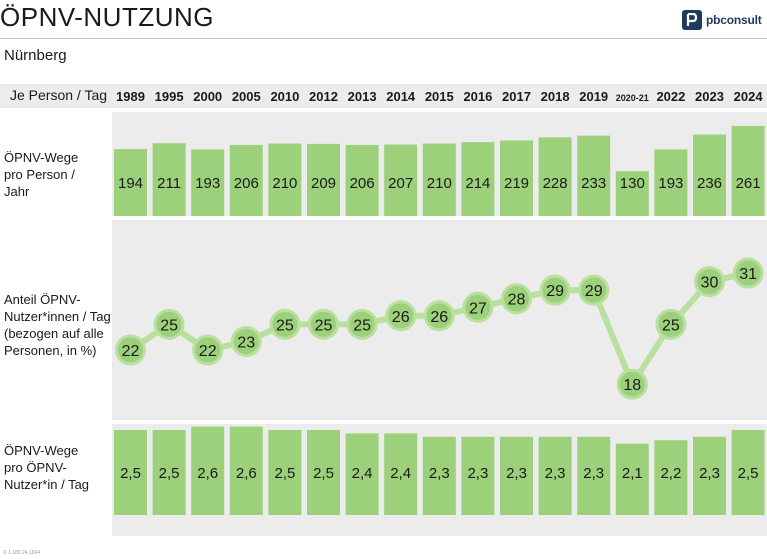 The width and height of the screenshot is (767, 559). Describe the element at coordinates (593, 183) in the screenshot. I see `value-trips-per-person-2019: 233` at that location.